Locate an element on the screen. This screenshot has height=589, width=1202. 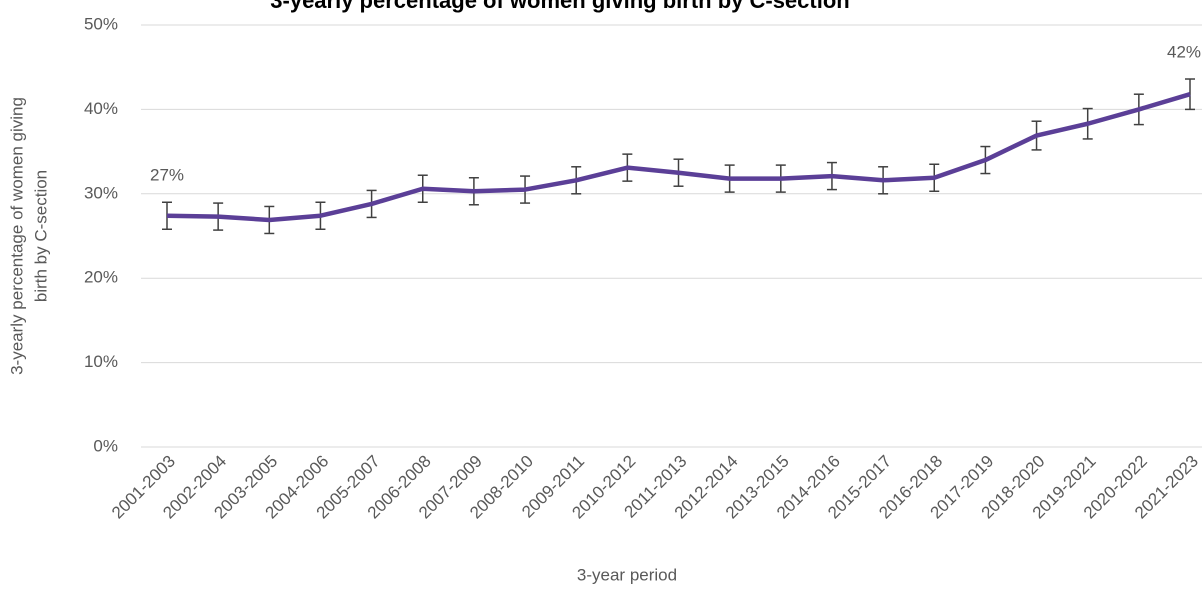
x-axis-label: 3-year period is located at coordinates (627, 574).